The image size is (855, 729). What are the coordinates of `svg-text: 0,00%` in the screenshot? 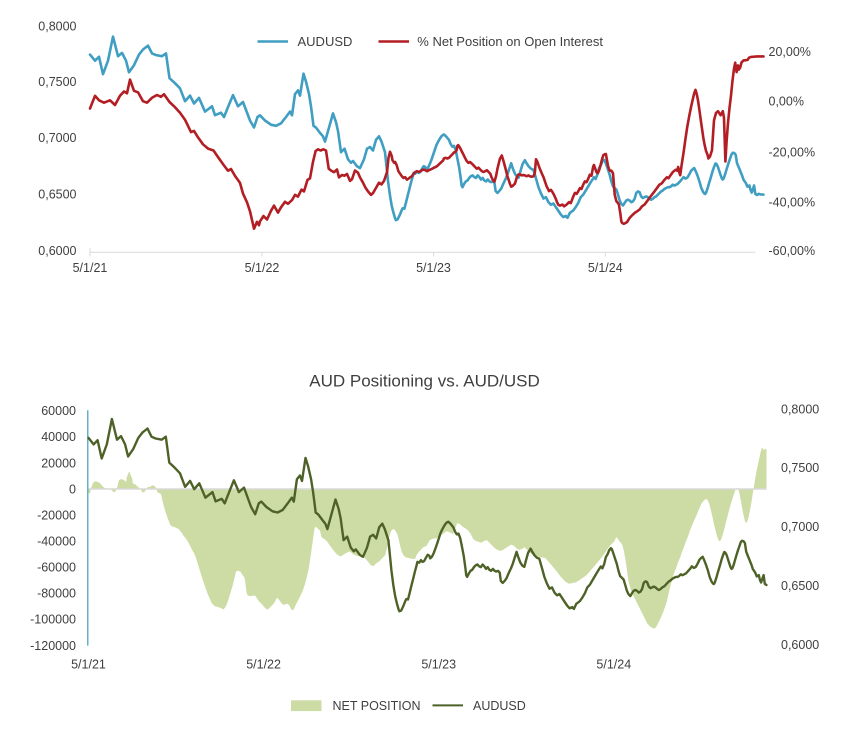 It's located at (786, 101).